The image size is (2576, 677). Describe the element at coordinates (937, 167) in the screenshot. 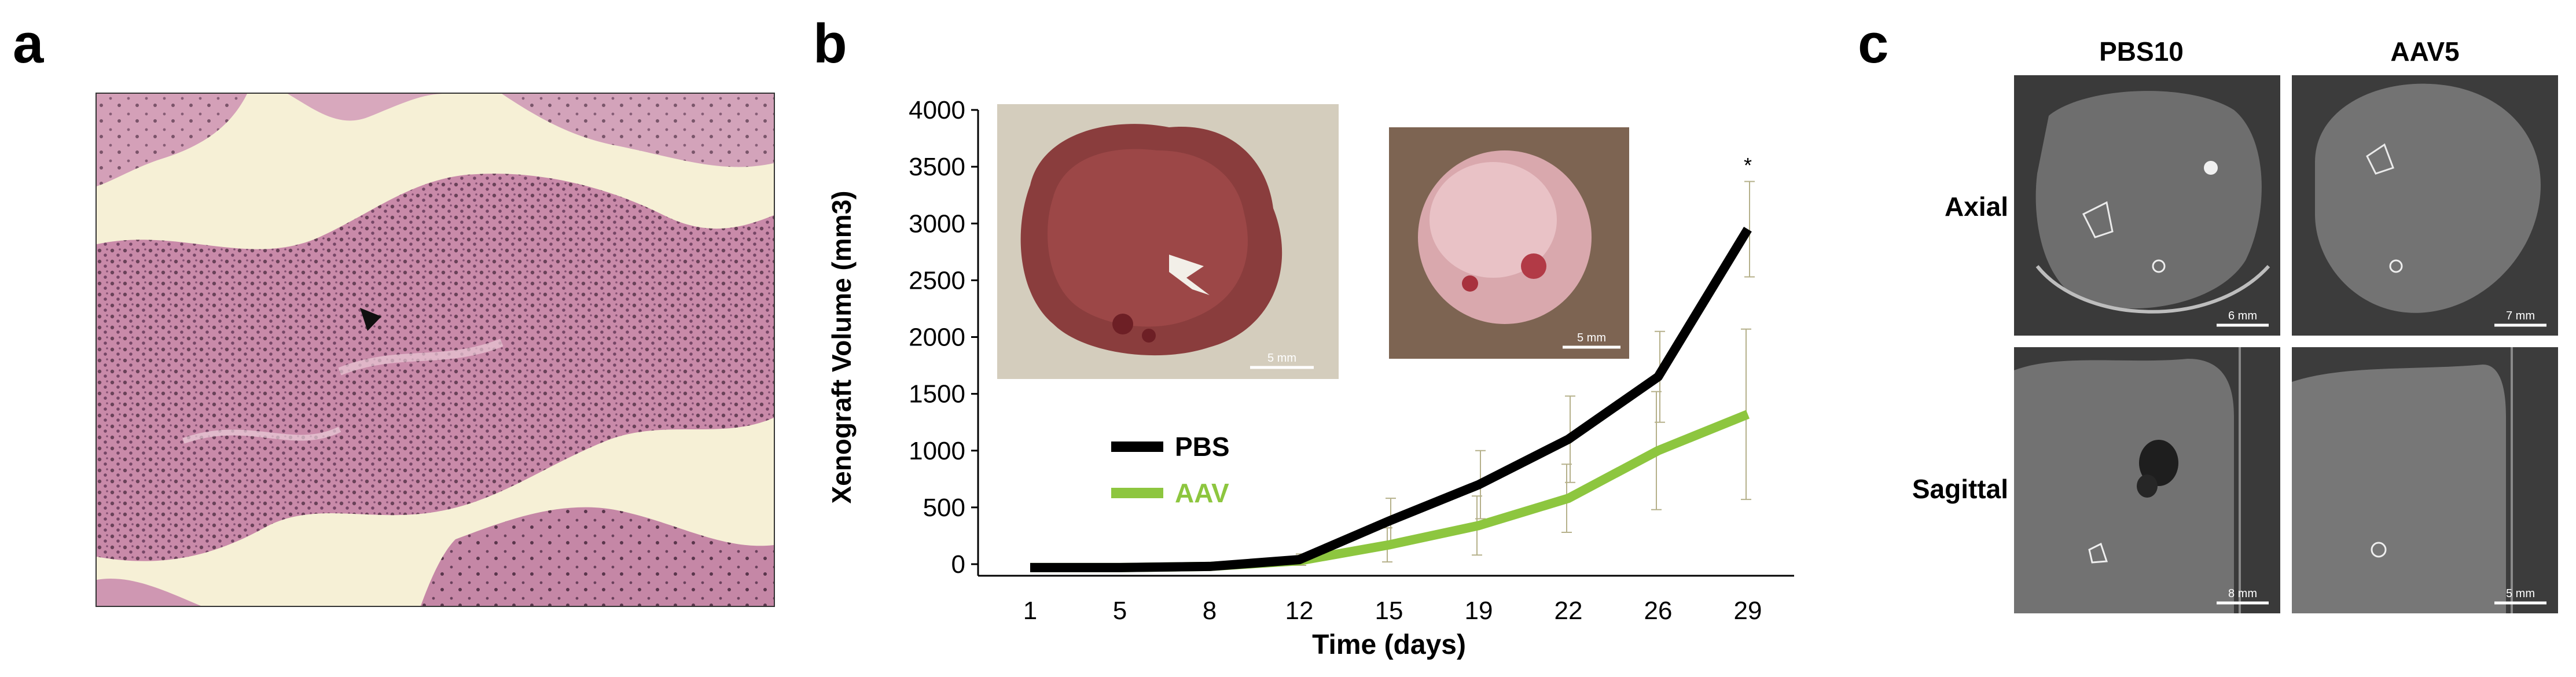

I see `y-tick-label: 3500` at that location.